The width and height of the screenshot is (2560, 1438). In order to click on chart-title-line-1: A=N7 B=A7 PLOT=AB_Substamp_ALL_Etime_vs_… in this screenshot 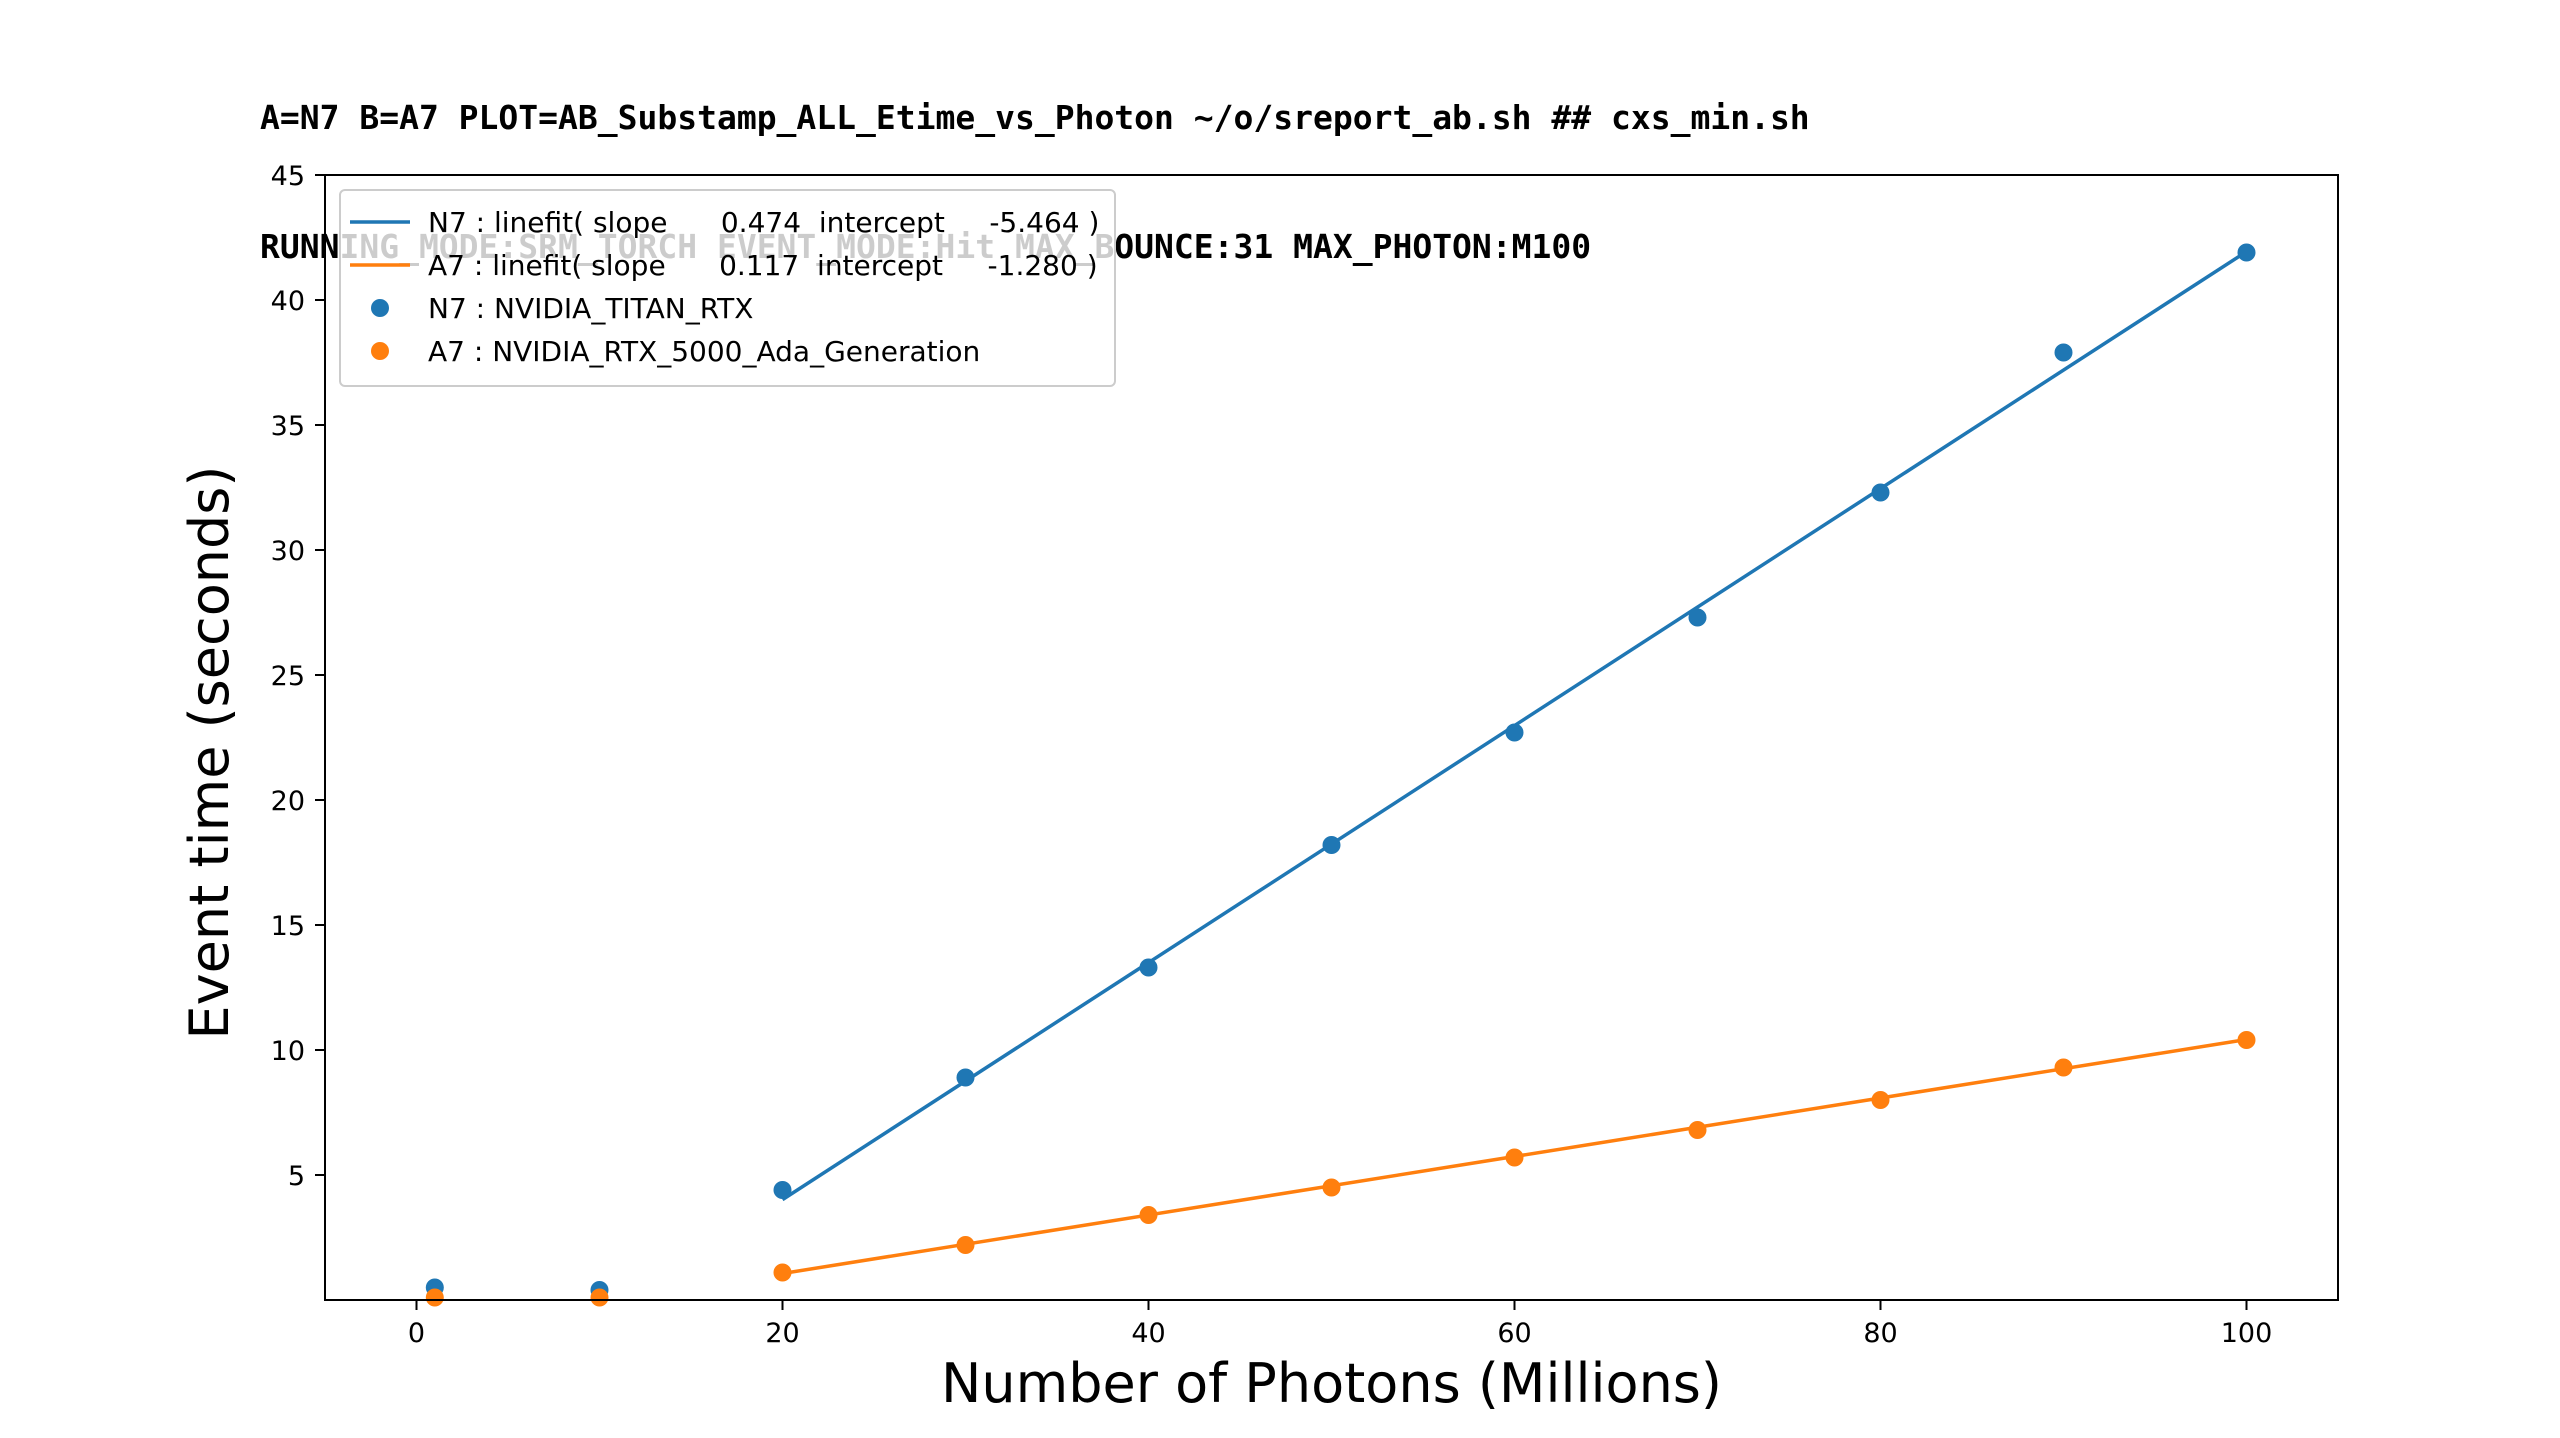, I will do `click(1035, 117)`.